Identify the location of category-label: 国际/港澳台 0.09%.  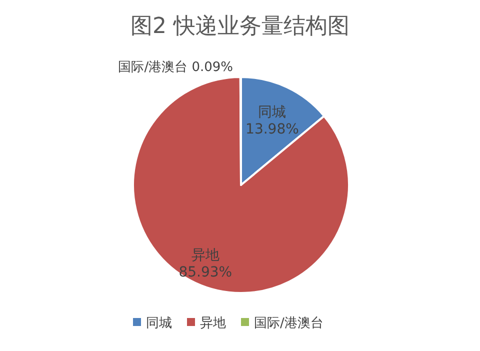
(175, 67).